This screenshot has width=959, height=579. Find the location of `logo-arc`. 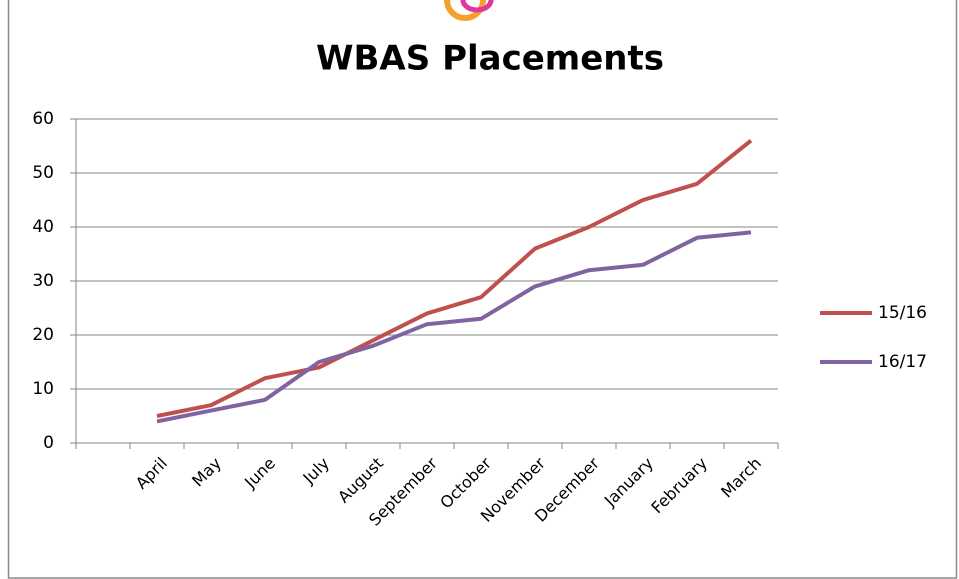

logo-arc is located at coordinates (477, 6).